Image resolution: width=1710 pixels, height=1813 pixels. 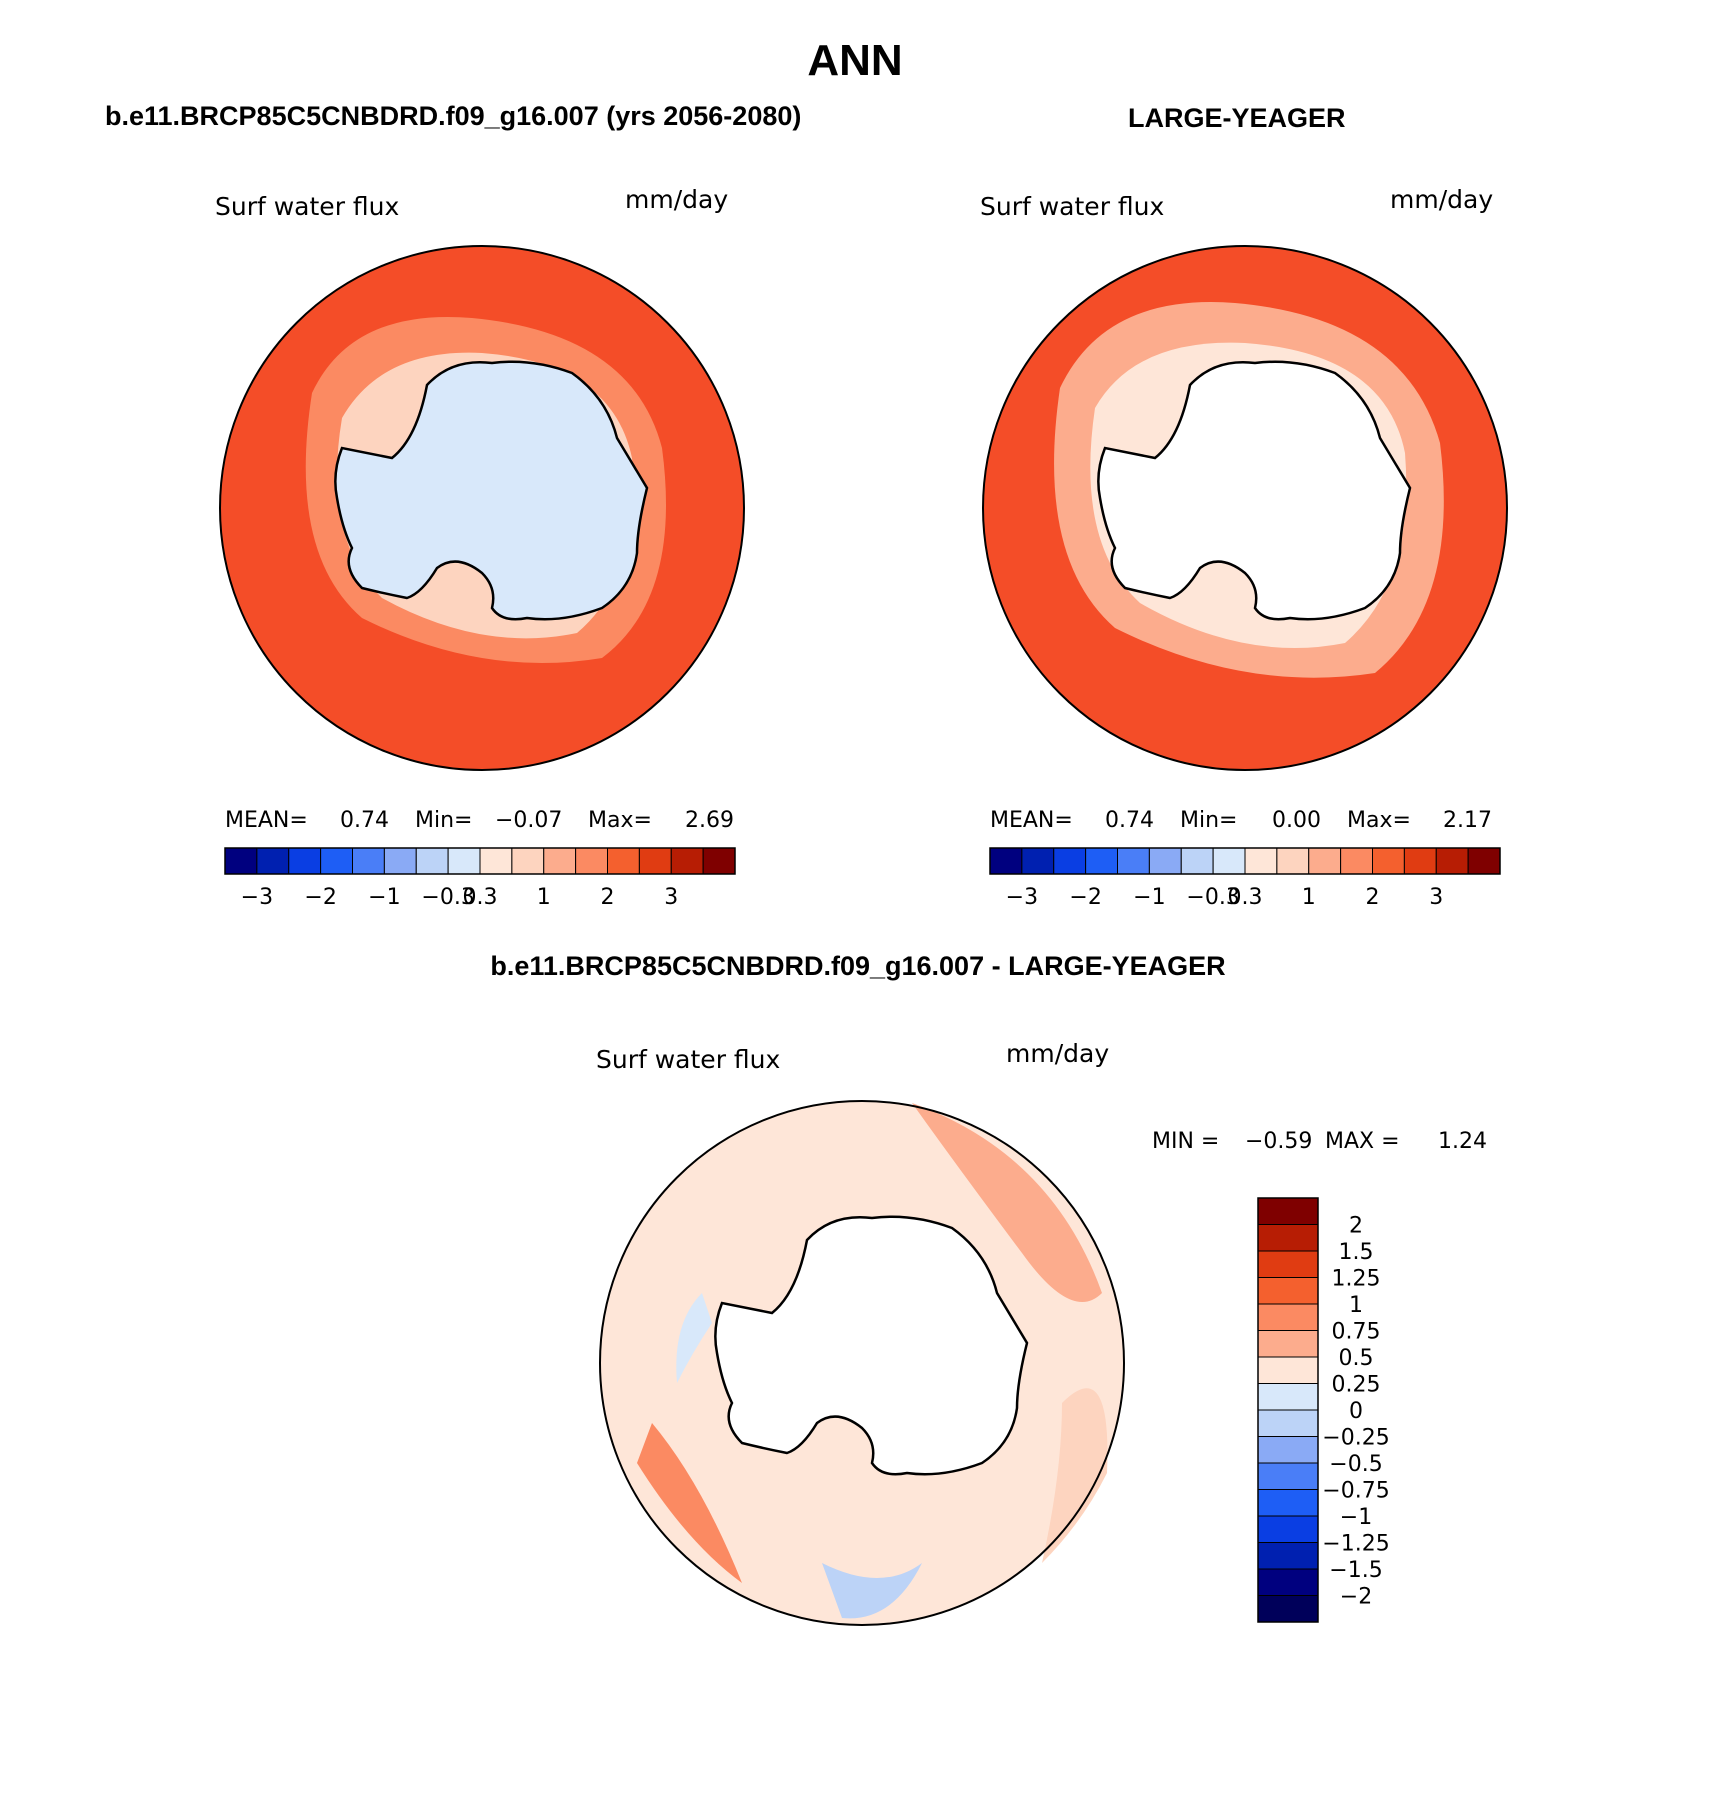 What do you see at coordinates (1441, 199) in the screenshot?
I see `panel-obs-units: mm/day` at bounding box center [1441, 199].